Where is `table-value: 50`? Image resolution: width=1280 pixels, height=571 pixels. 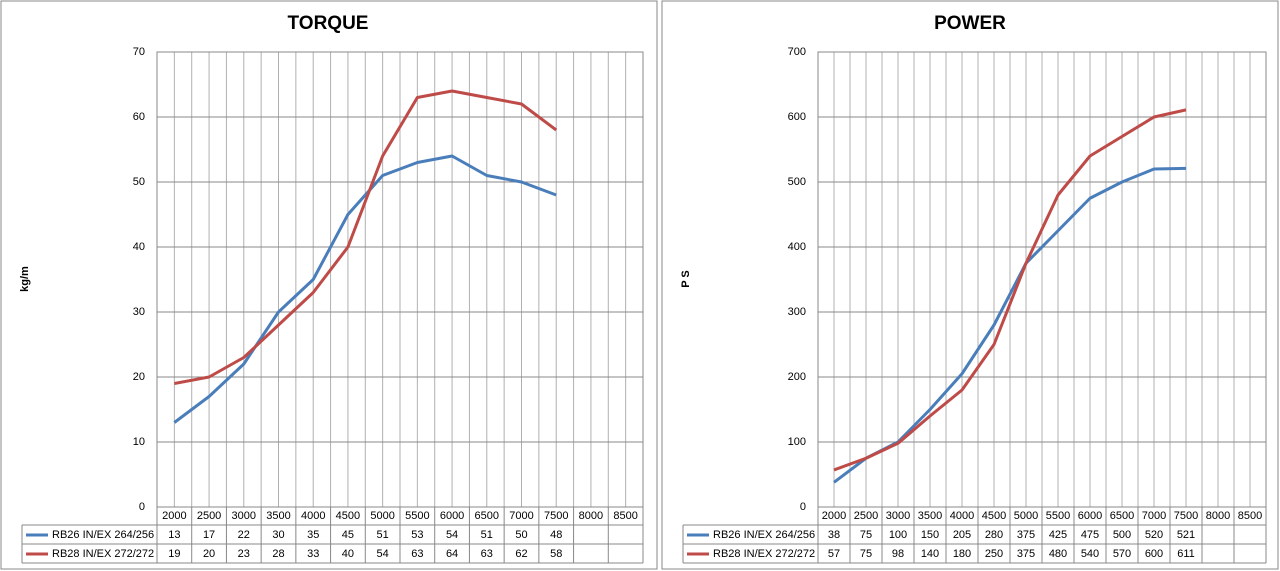 table-value: 50 is located at coordinates (521, 535).